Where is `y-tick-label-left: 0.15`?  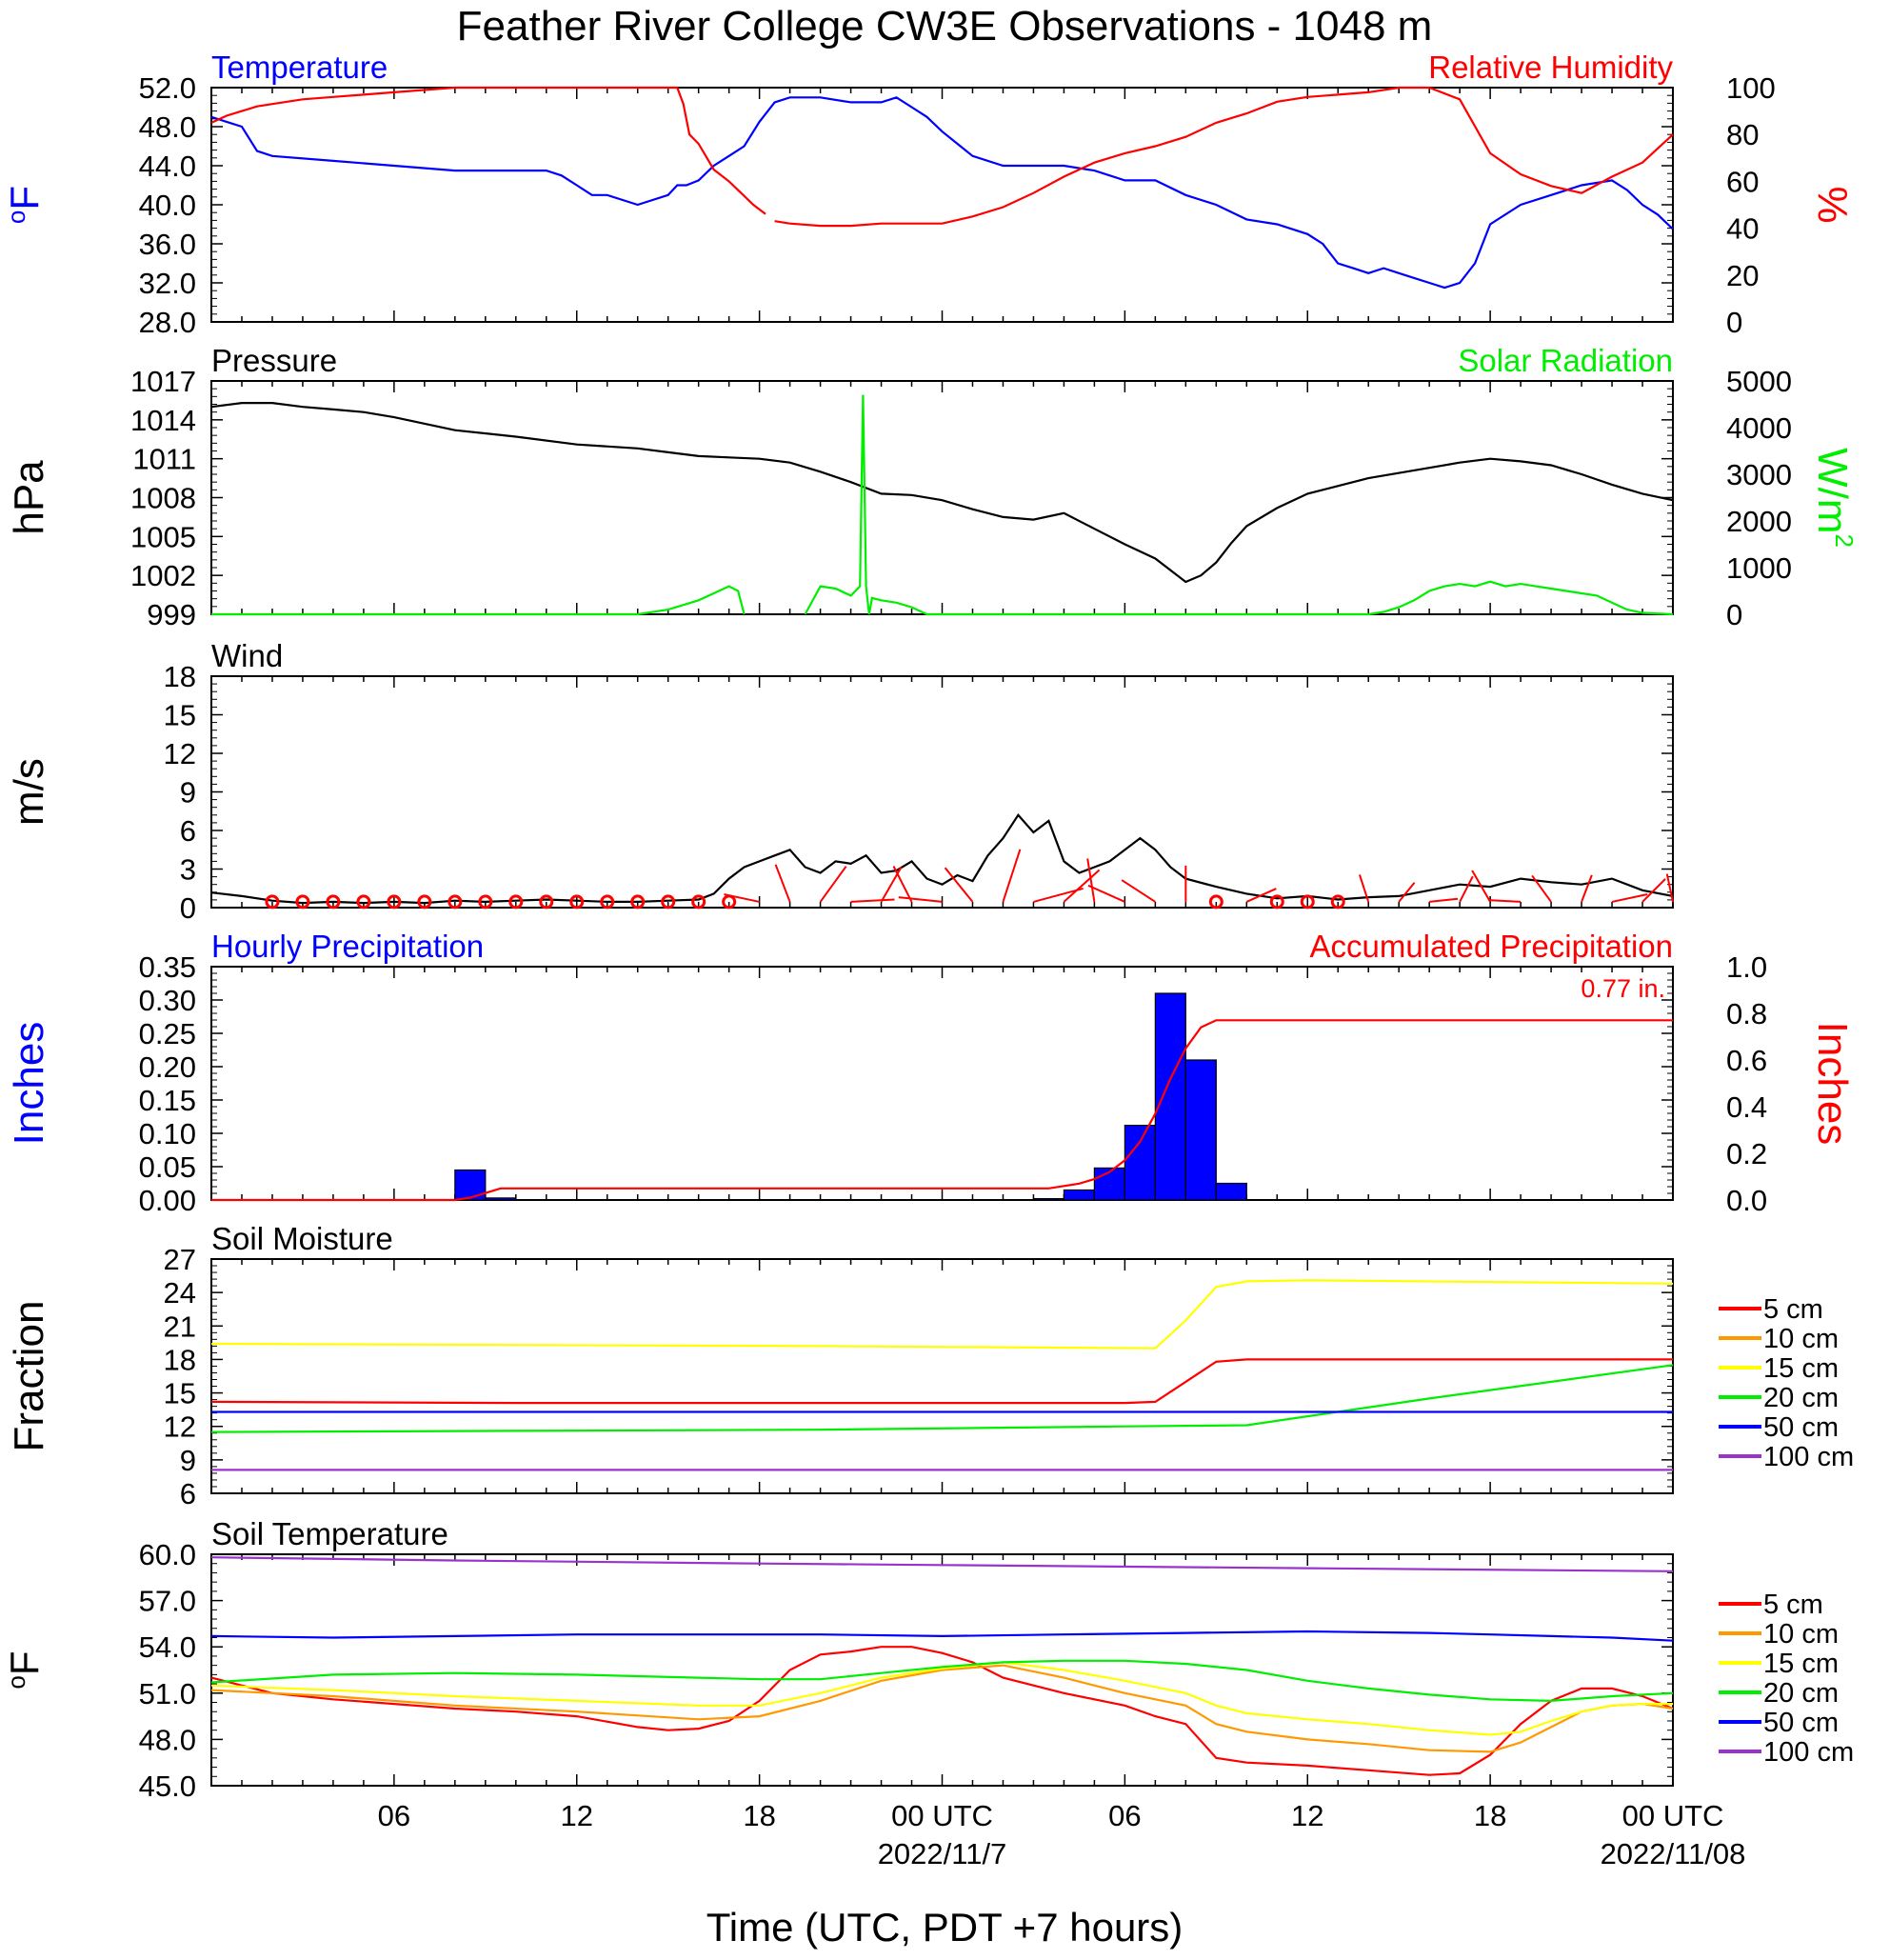 y-tick-label-left: 0.15 is located at coordinates (167, 1100).